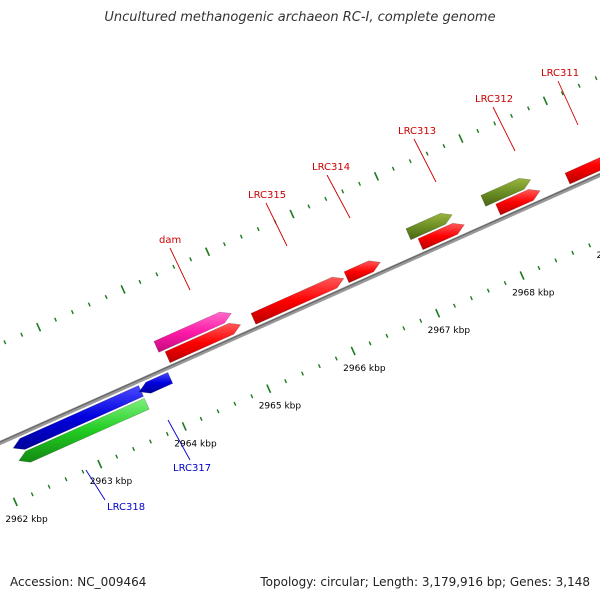 The image size is (600, 605). Describe the element at coordinates (192, 468) in the screenshot. I see `lrc317-label: LRC317` at that location.